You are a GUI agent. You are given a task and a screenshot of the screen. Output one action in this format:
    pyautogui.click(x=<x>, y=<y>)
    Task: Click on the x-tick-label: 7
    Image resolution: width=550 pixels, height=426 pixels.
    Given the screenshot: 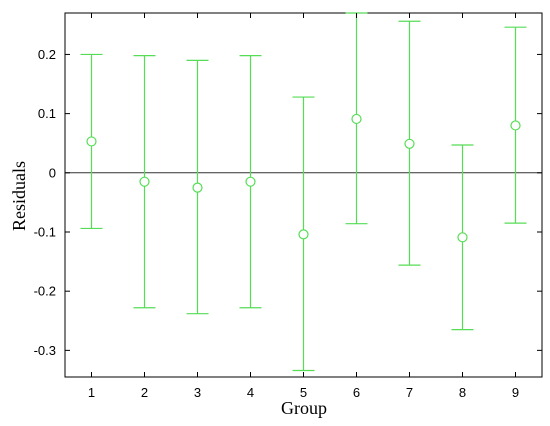 What is the action you would take?
    pyautogui.click(x=409, y=392)
    